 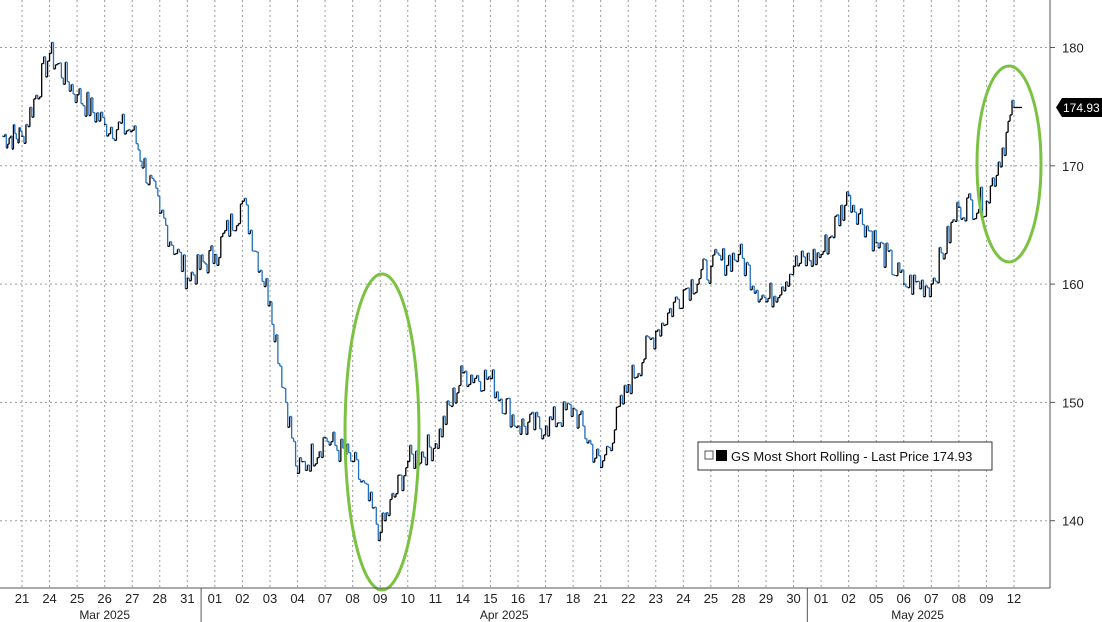 What do you see at coordinates (766, 598) in the screenshot?
I see `x-tick-label: 29` at bounding box center [766, 598].